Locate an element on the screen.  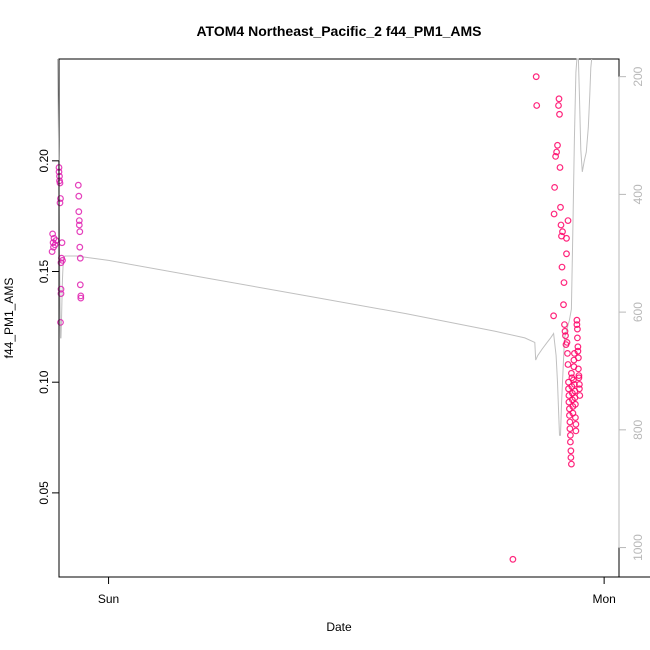
chart-title-text: ATOM4 Northeast_Pacific_2 f44_PM1_AMS is located at coordinates (338, 31).